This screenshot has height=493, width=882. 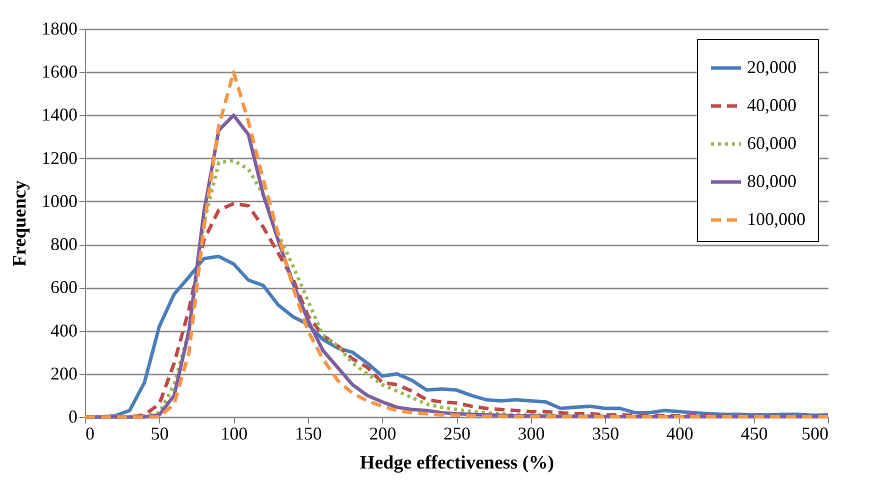 I want to click on y-tick-label: 800, so click(x=64, y=244).